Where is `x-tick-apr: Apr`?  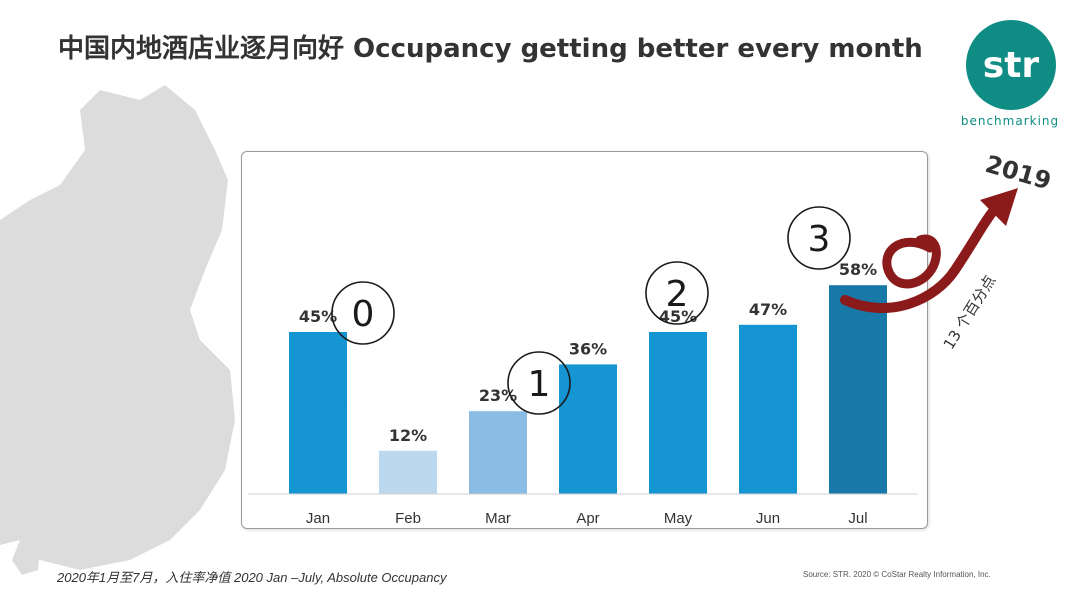 x-tick-apr: Apr is located at coordinates (587, 518).